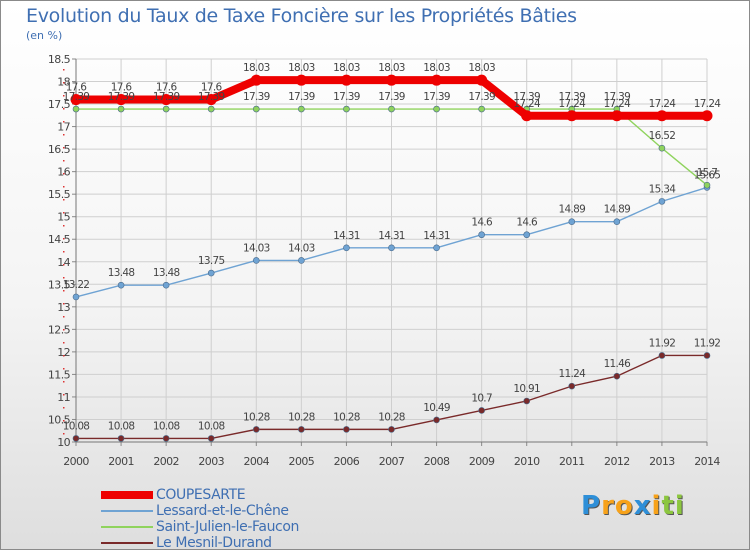 Image resolution: width=750 pixels, height=551 pixels. Describe the element at coordinates (572, 461) in the screenshot. I see `x-tick-label: 2011` at that location.